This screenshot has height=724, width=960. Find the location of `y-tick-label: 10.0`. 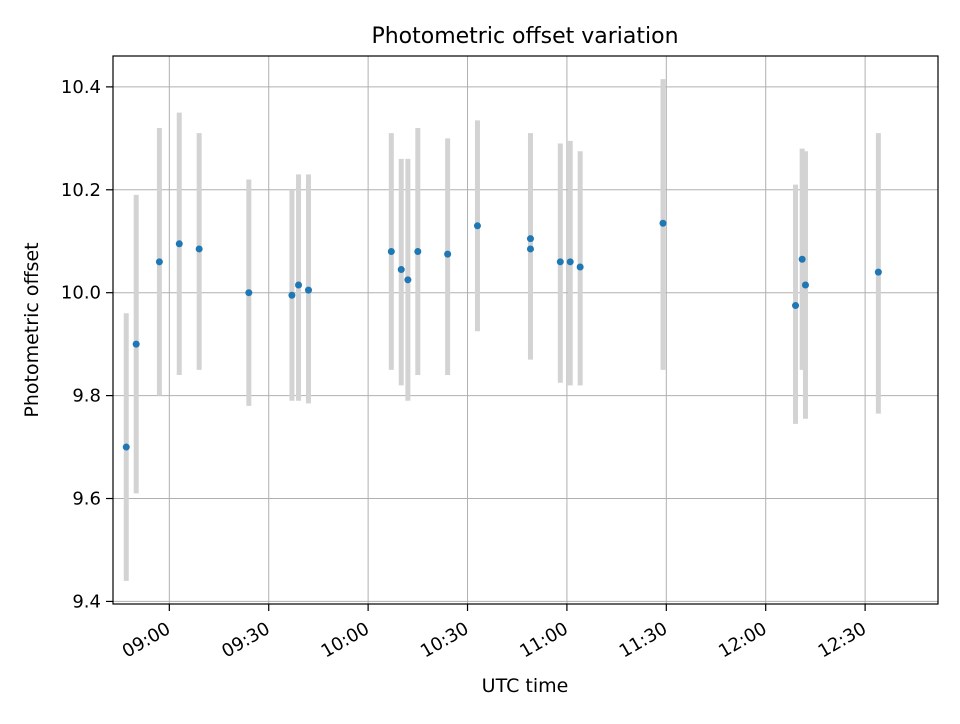

y-tick-label: 10.0 is located at coordinates (81, 293).